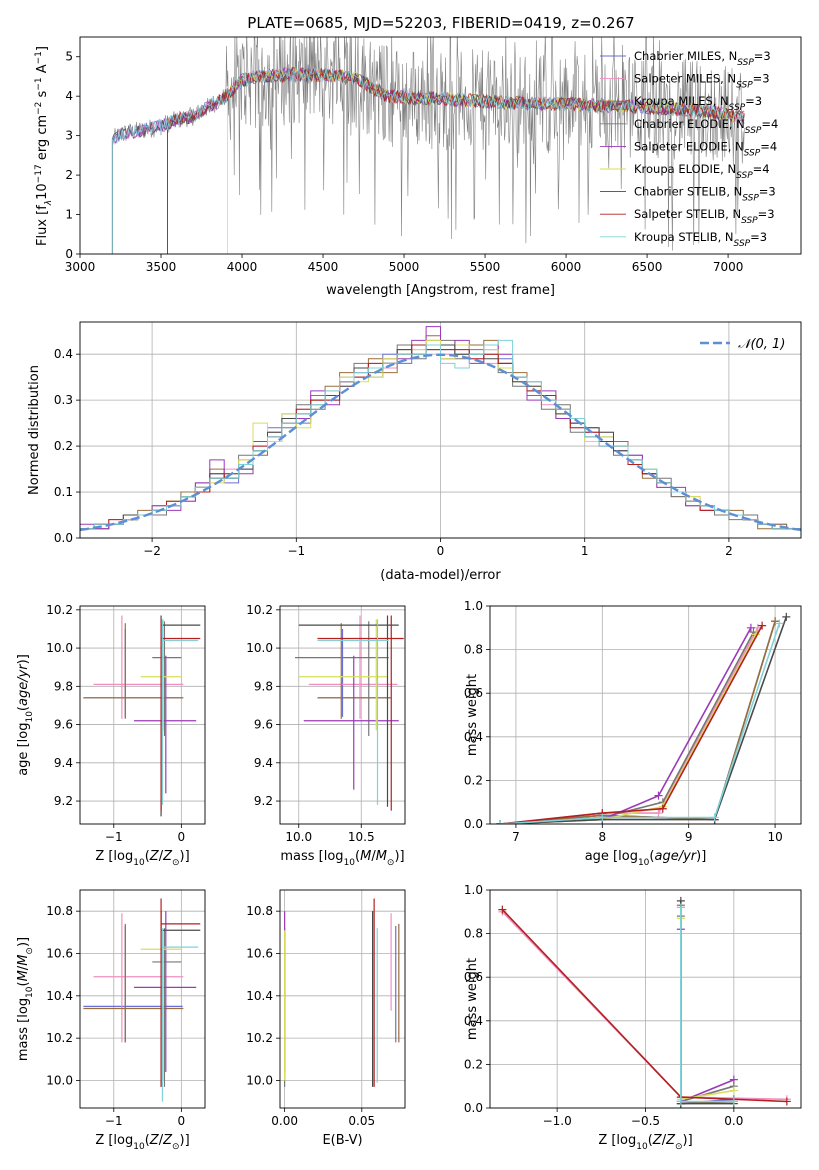 The width and height of the screenshot is (819, 1170). I want to click on z-mass-y-axis-label-part: 10, so click(30, 992).